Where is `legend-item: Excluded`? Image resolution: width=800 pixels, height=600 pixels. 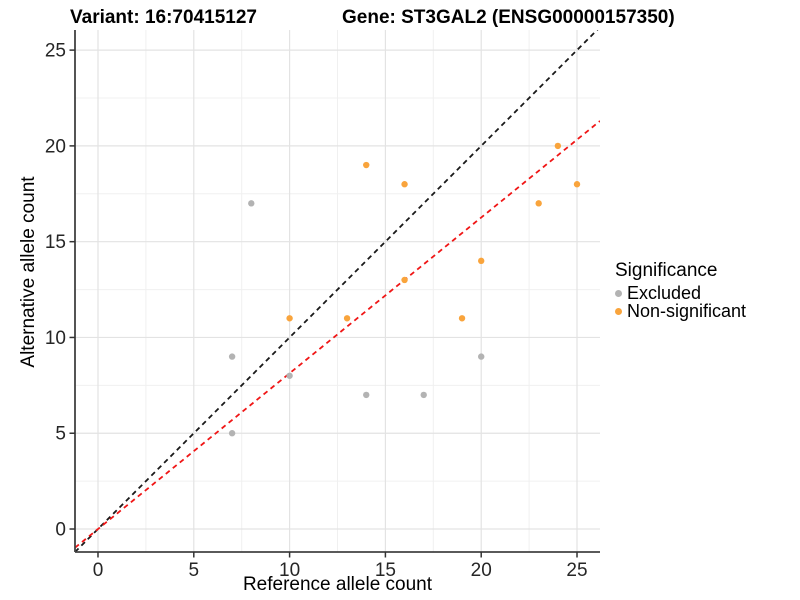
legend-item: Excluded is located at coordinates (680, 292).